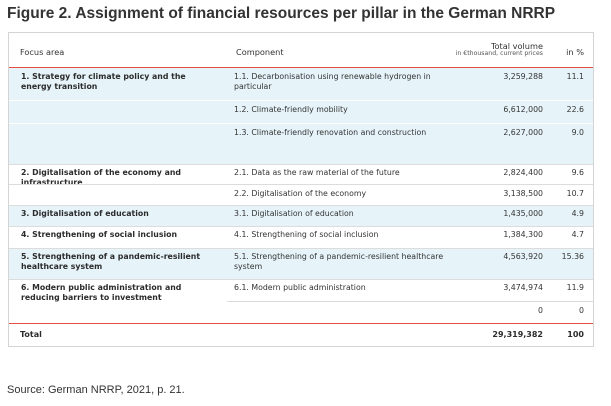  Describe the element at coordinates (575, 76) in the screenshot. I see `percent-cell: 11.1` at that location.